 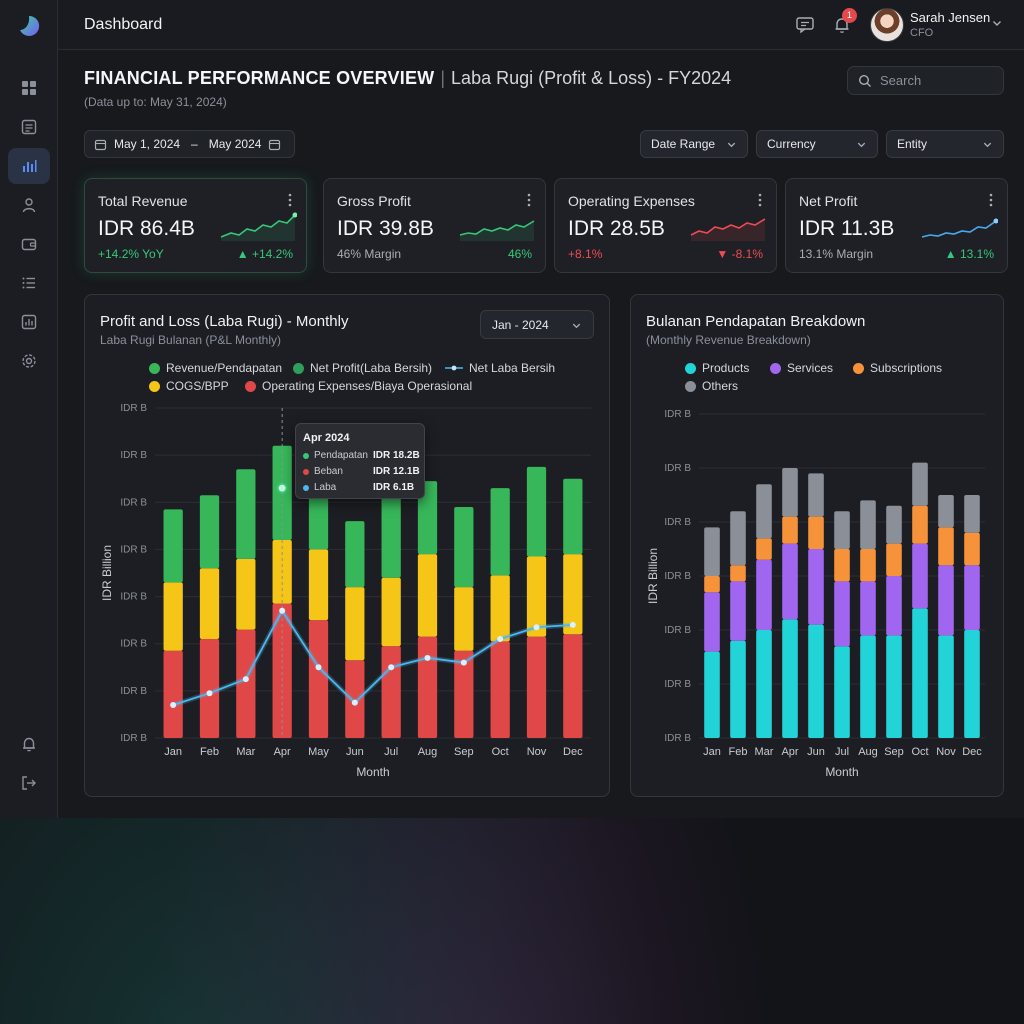 I want to click on kpi-gross-profit: Gross Profit IDR 39.8B 46% Margin 46%, so click(x=434, y=225).